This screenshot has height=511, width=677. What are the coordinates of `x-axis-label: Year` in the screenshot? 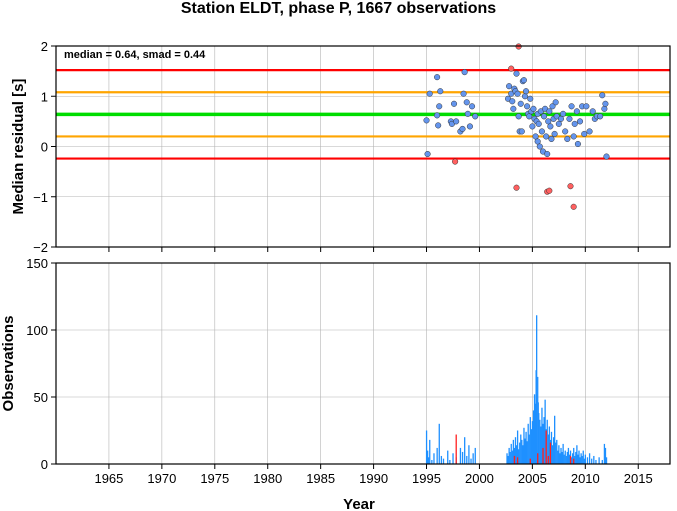 It's located at (359, 503).